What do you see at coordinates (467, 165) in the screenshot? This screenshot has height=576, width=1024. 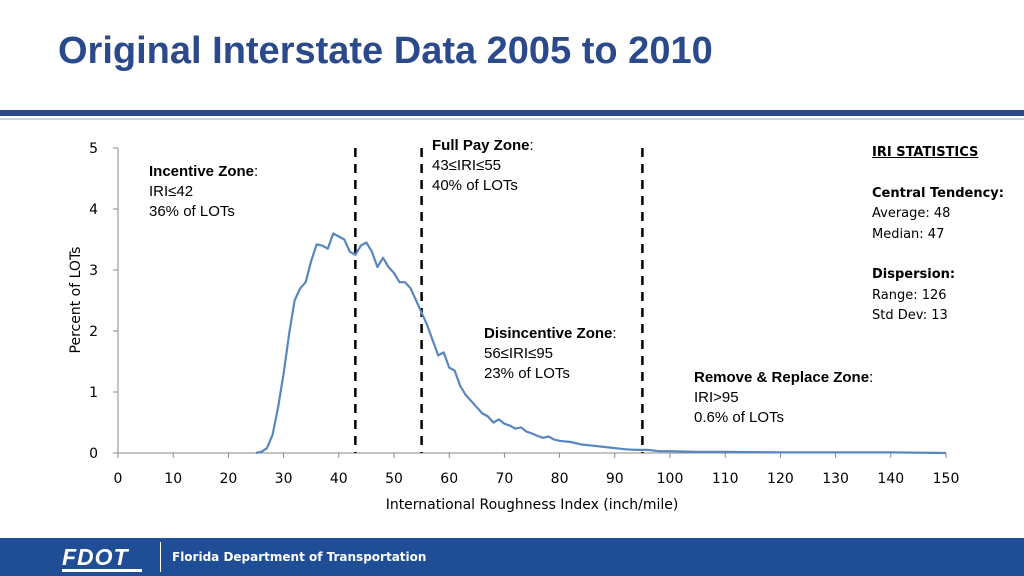 I see `full-pay-zone-range: 43≤IRI≤55` at bounding box center [467, 165].